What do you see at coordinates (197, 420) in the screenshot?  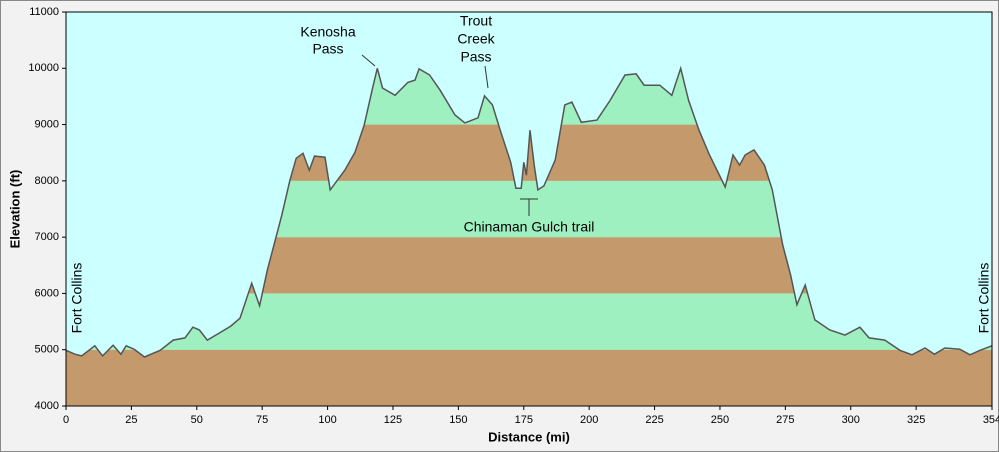 I see `x-tick-label: 50` at bounding box center [197, 420].